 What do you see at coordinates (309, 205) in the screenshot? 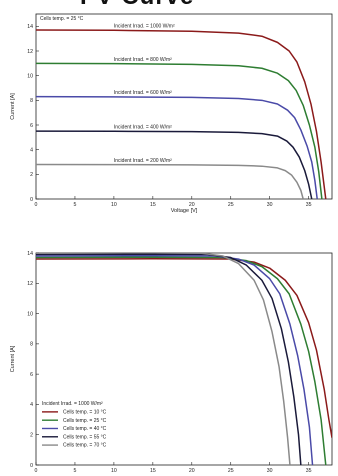
I see `chart1-xtick-label: 35` at bounding box center [309, 205].